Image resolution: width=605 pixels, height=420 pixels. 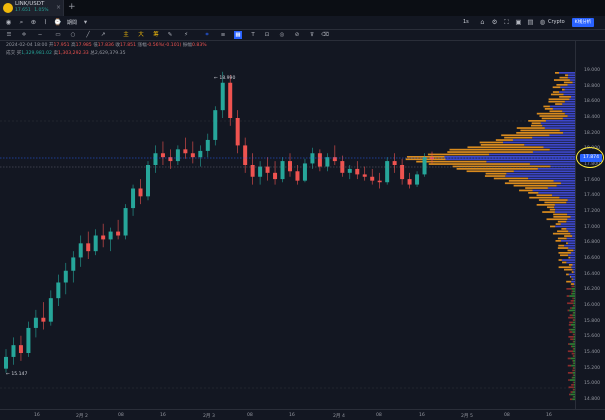 I want to click on lock-icon: ⊡, so click(x=267, y=35).